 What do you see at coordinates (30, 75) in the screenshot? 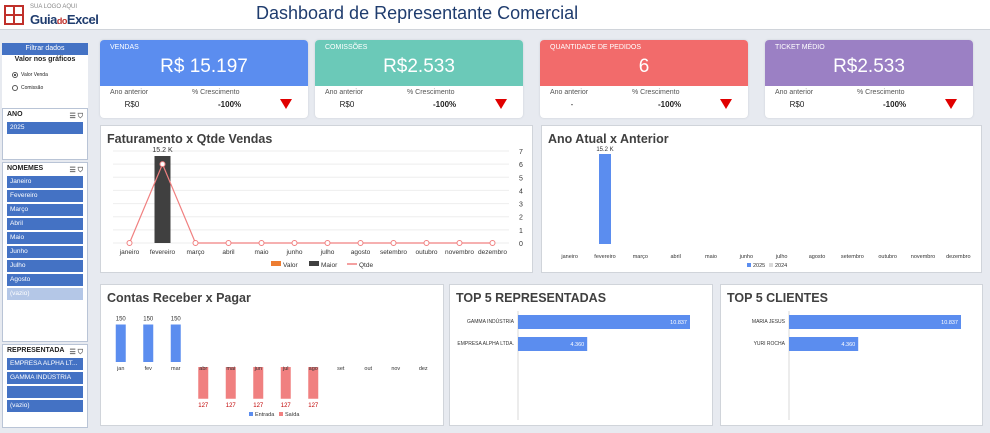
I see `radio-valor-venda: Valor Venda` at bounding box center [30, 75].